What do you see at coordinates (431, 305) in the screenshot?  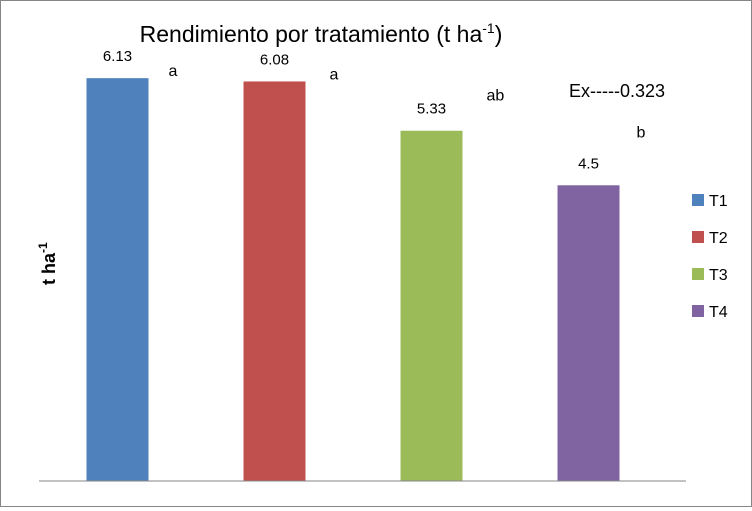 I see `bar-t3` at bounding box center [431, 305].